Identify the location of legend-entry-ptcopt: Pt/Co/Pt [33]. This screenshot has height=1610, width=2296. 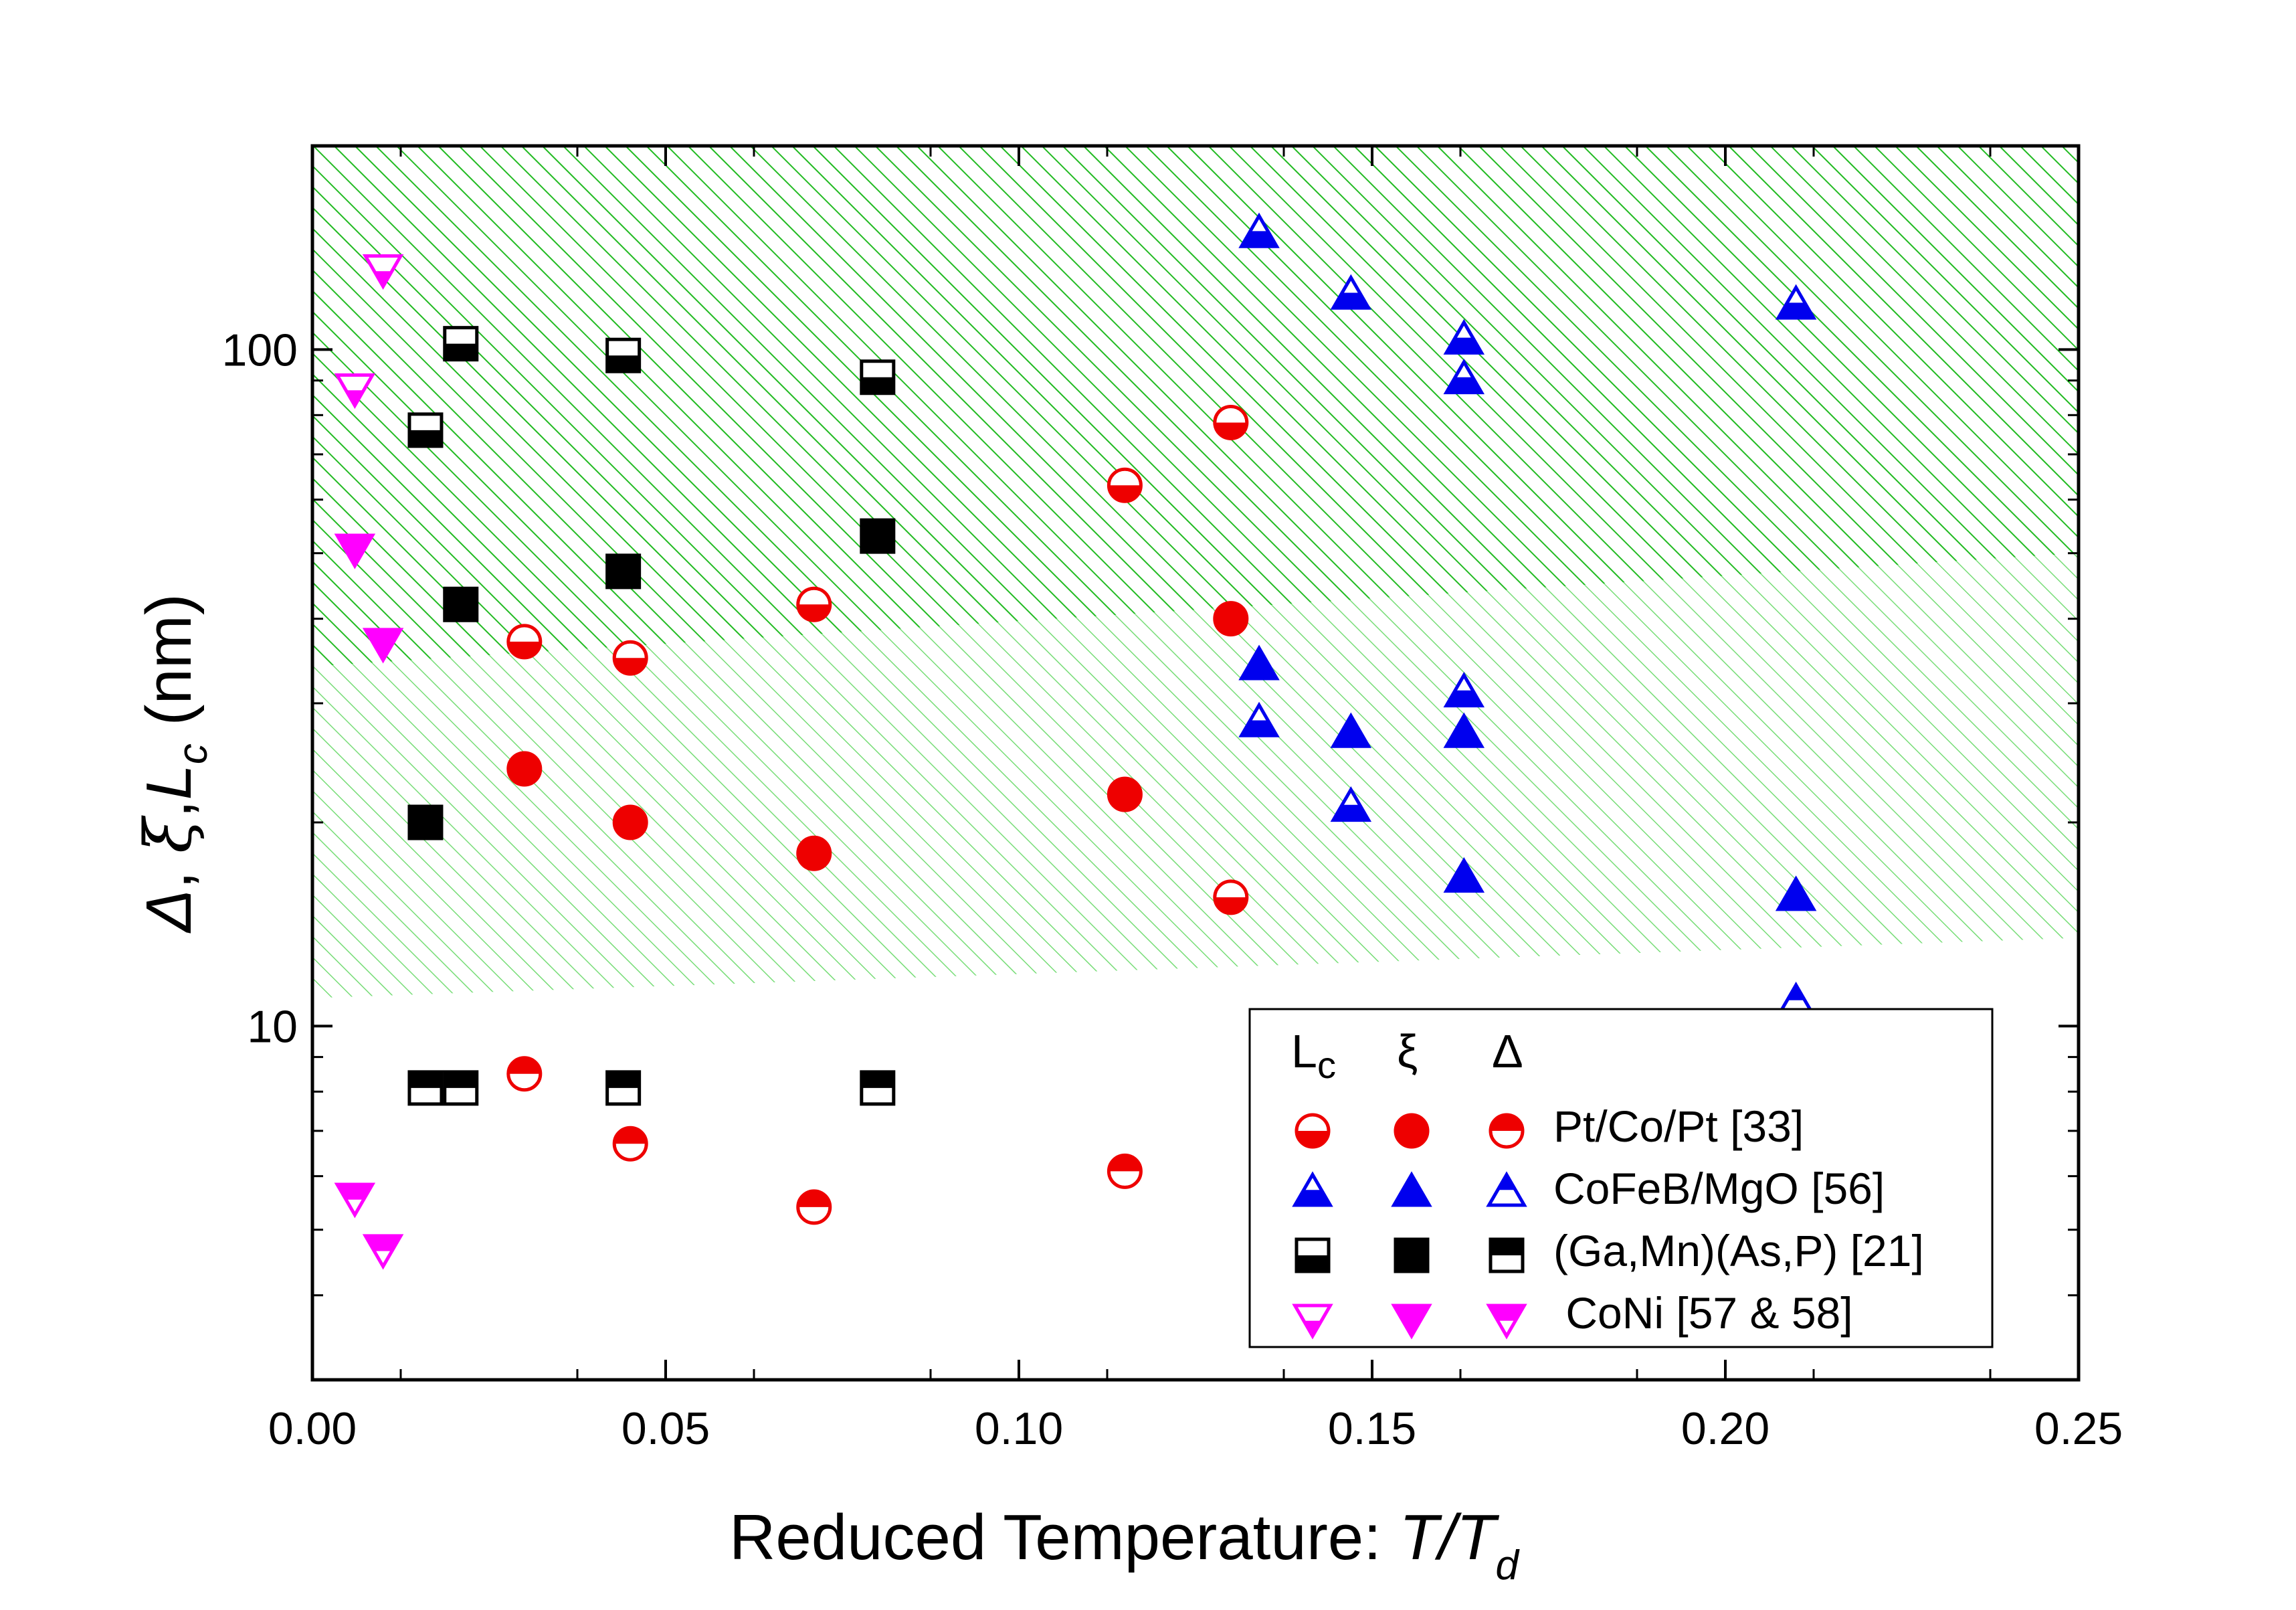
(1678, 1126).